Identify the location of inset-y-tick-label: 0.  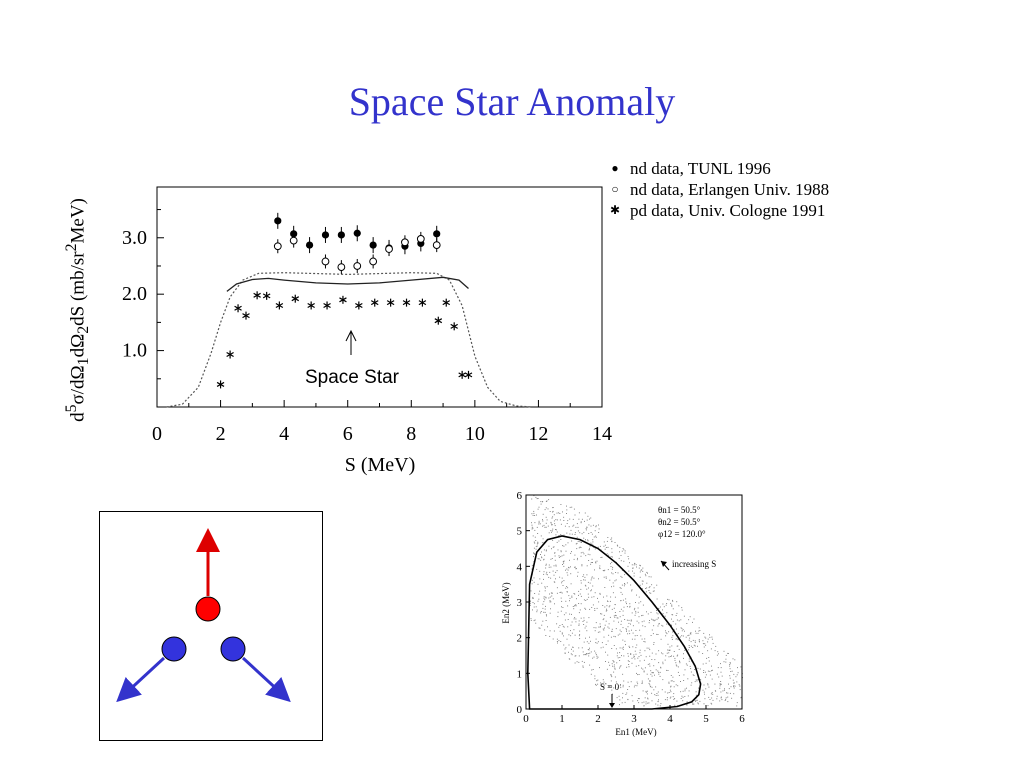
(520, 710).